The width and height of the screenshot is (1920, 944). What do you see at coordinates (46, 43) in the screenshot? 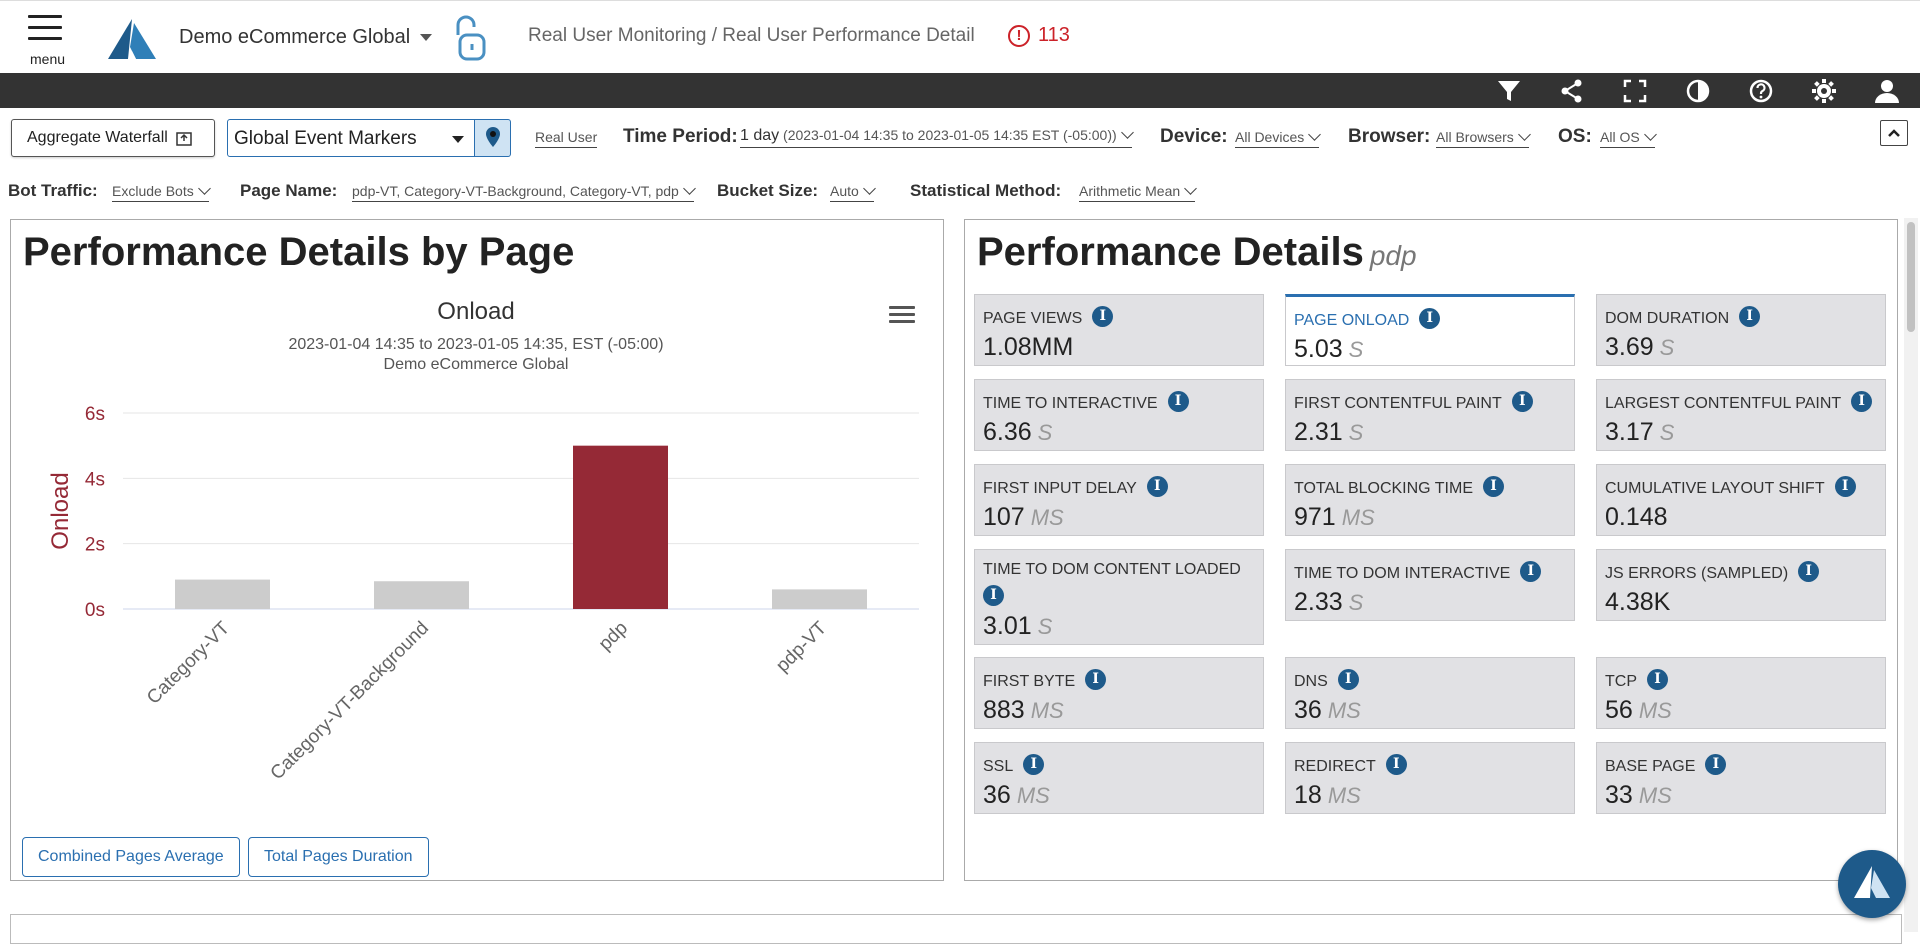
I see `menu-button: menu` at bounding box center [46, 43].